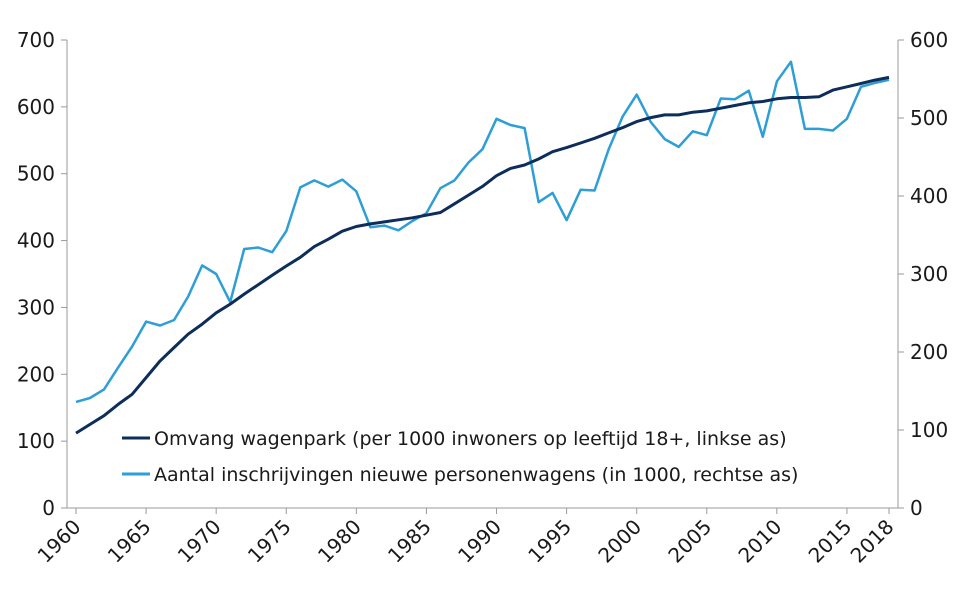 This screenshot has width=960, height=600. What do you see at coordinates (199, 541) in the screenshot?
I see `x-tick-label: 1970` at bounding box center [199, 541].